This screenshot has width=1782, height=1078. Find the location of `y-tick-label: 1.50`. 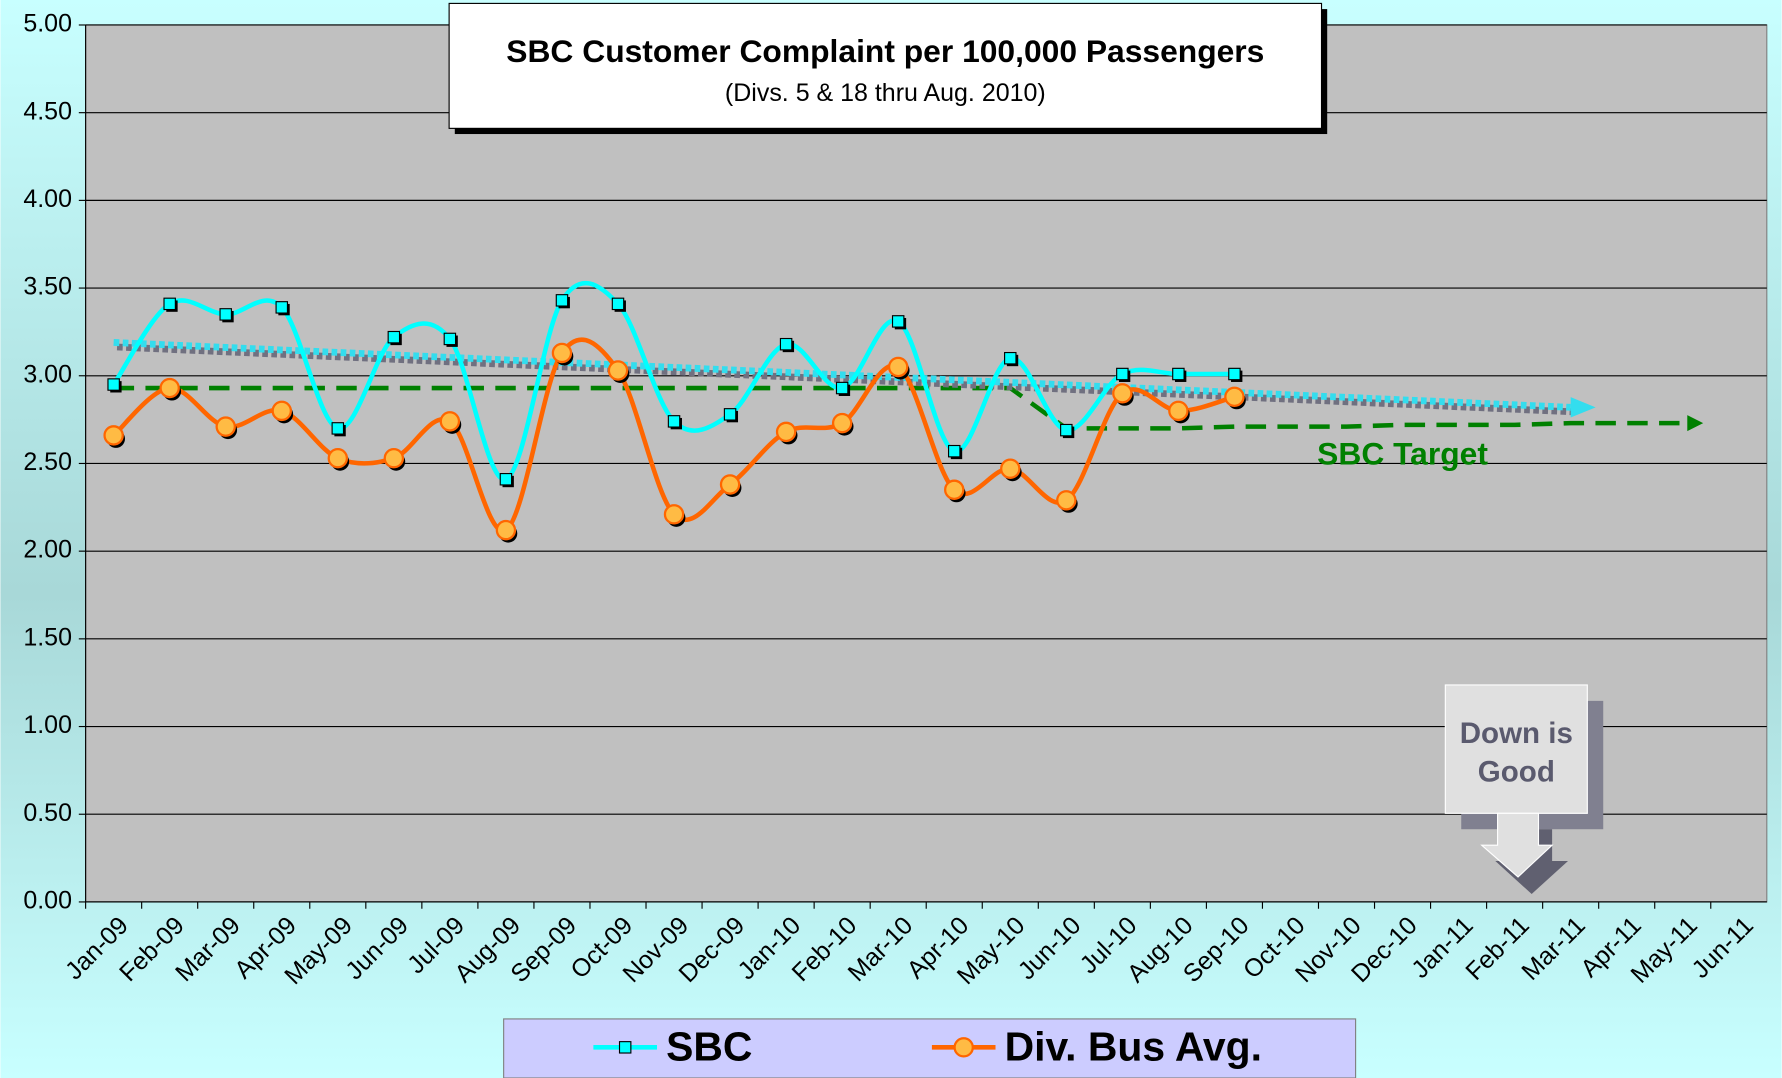

y-tick-label: 1.50 is located at coordinates (47, 637).